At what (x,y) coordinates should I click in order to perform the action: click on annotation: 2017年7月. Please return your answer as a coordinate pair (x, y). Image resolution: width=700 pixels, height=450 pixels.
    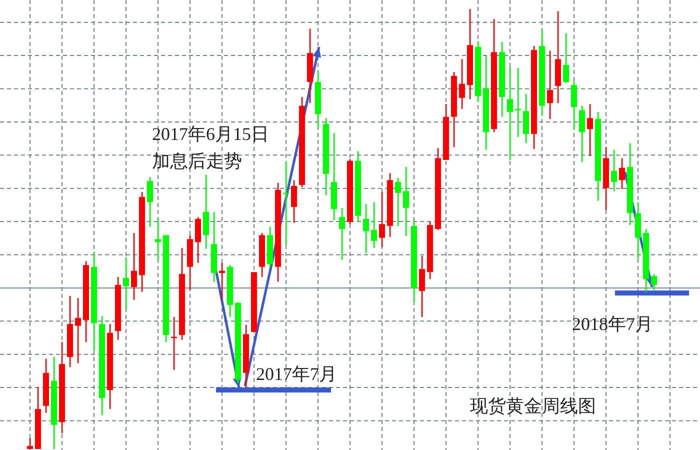
    Looking at the image, I should click on (296, 374).